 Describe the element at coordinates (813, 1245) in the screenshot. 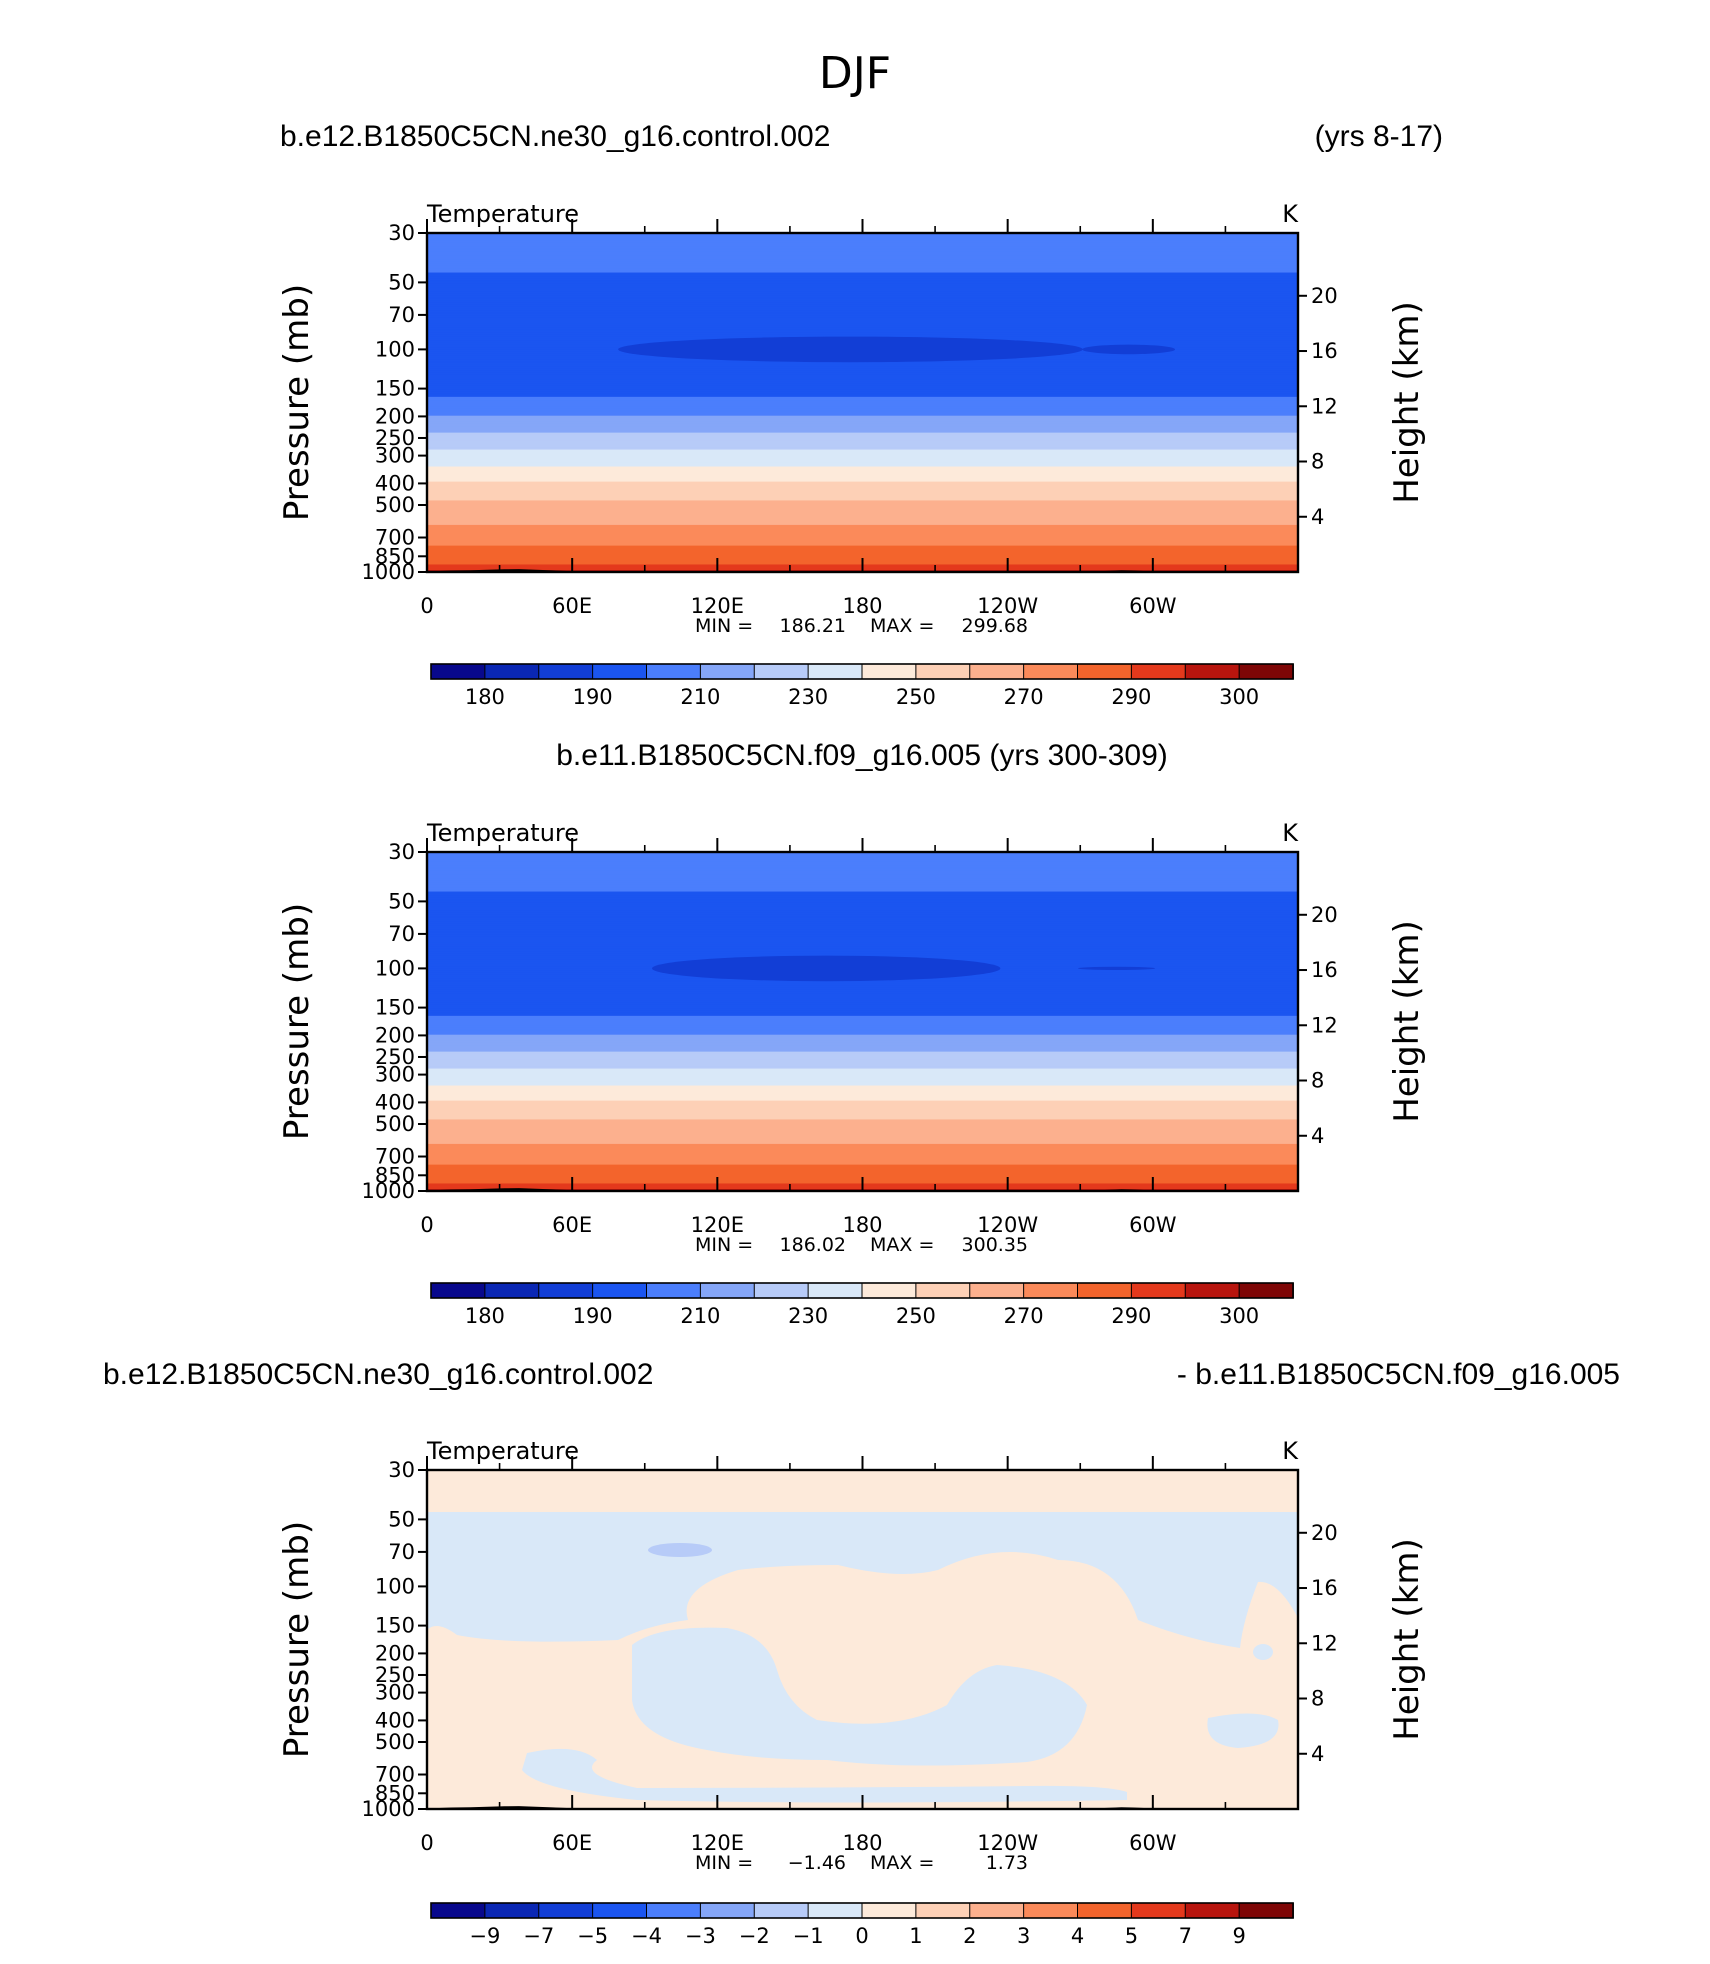

I see `min-value: 186.02` at that location.